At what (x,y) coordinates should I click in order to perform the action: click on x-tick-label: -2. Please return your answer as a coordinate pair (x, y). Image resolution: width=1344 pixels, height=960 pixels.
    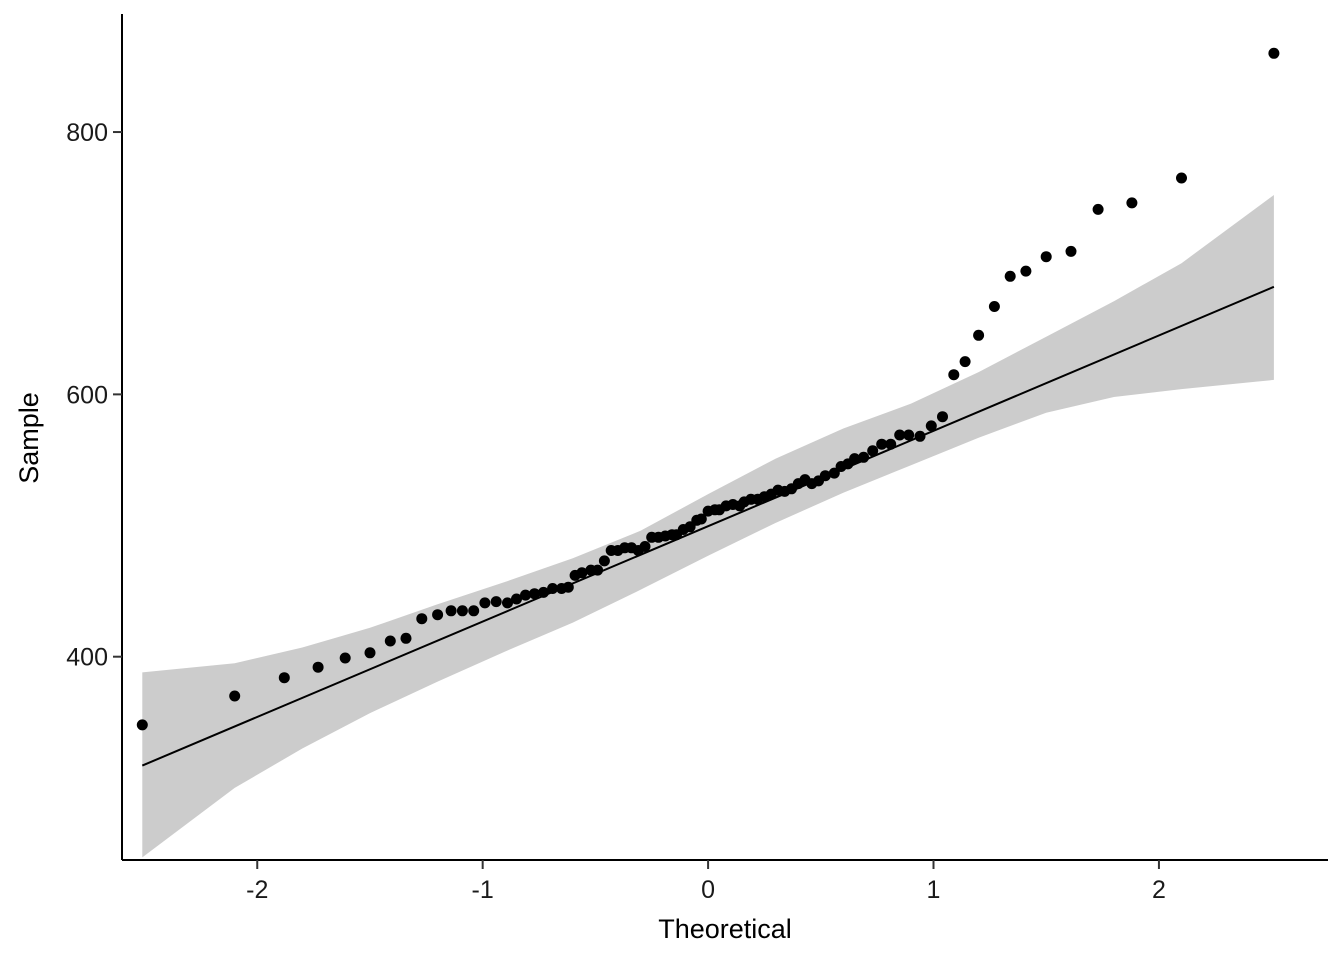
    Looking at the image, I should click on (257, 890).